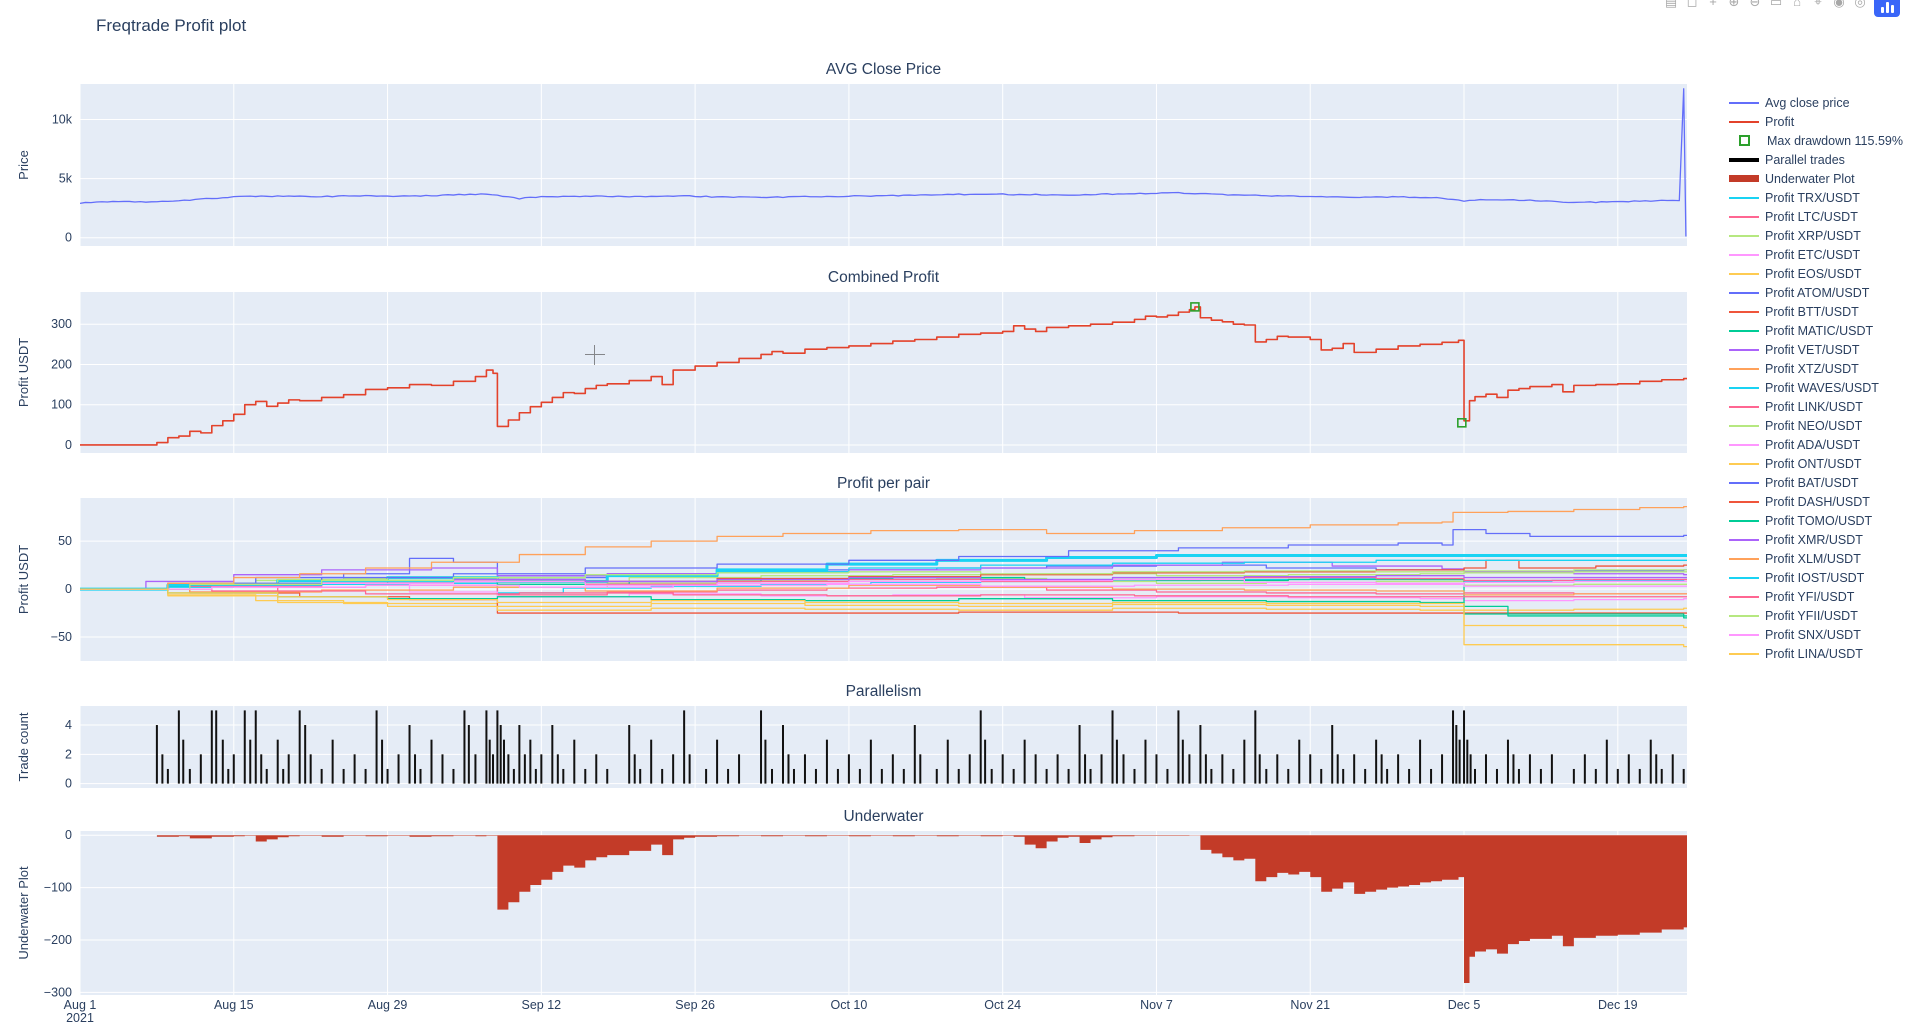 This screenshot has width=1910, height=1024. Describe the element at coordinates (1816, 121) in the screenshot. I see `legend-item: Profit` at that location.